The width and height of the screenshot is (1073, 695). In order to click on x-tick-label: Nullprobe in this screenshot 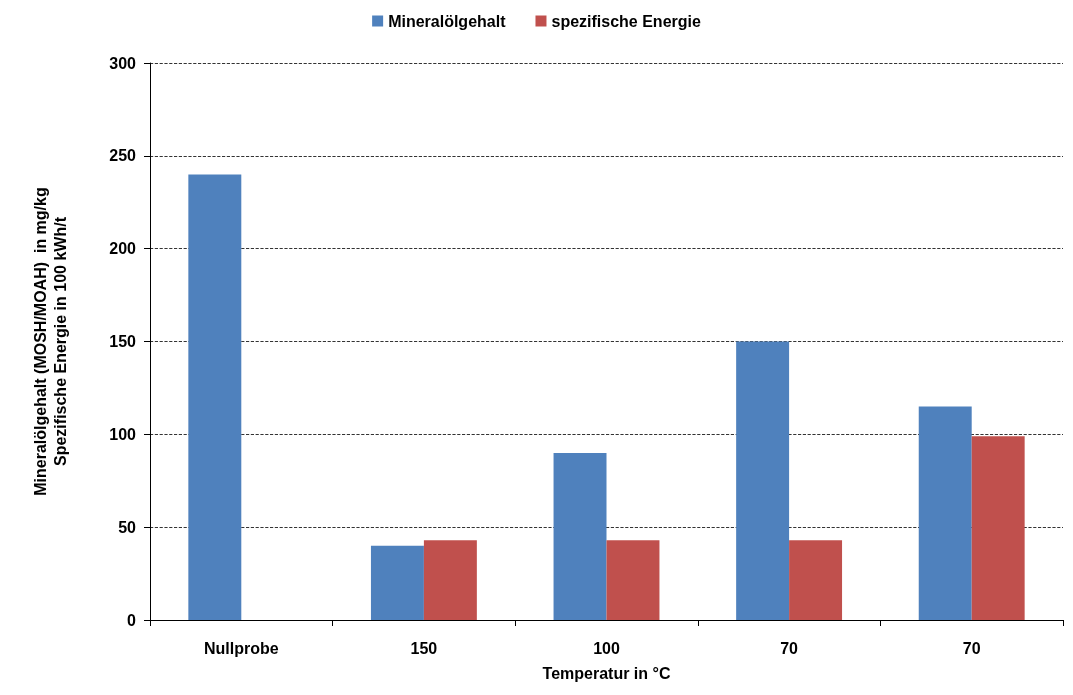, I will do `click(241, 648)`.